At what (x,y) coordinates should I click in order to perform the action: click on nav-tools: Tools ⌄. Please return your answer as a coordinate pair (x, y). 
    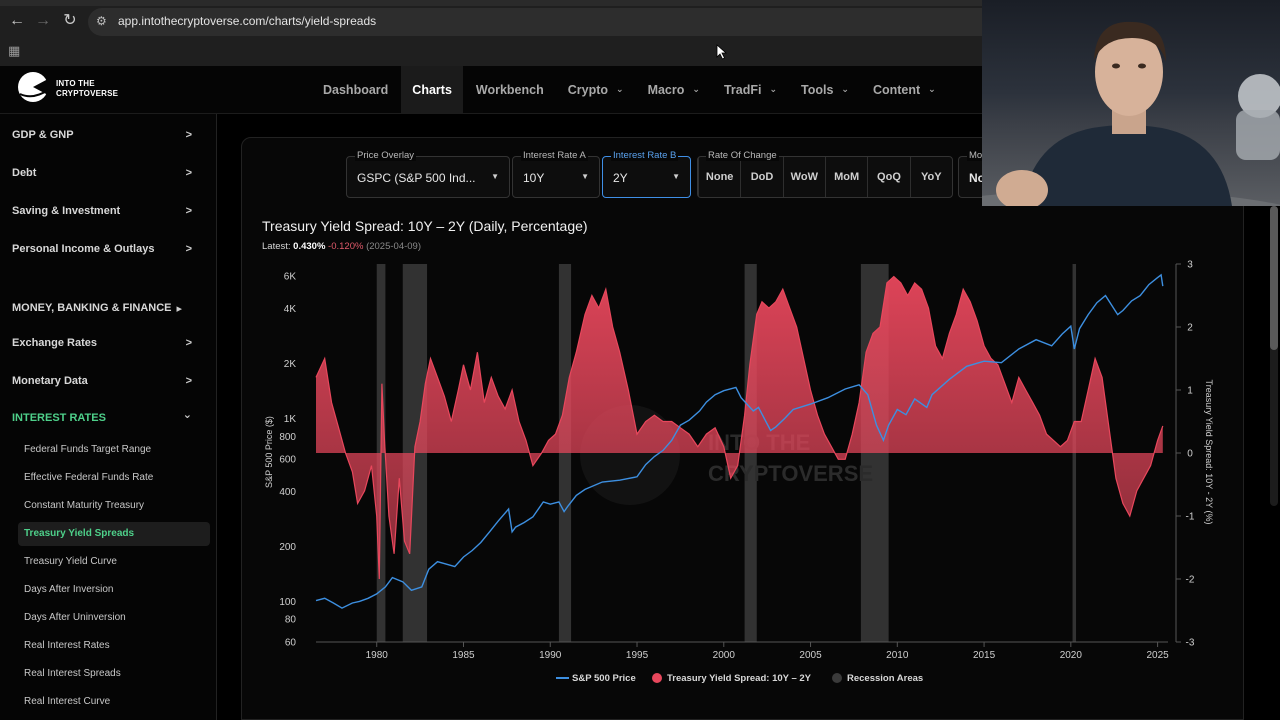
    Looking at the image, I should click on (825, 89).